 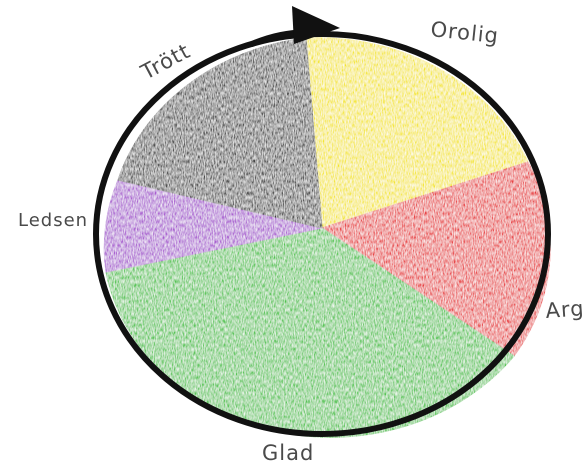 I want to click on label-glad: Glad, so click(x=288, y=453).